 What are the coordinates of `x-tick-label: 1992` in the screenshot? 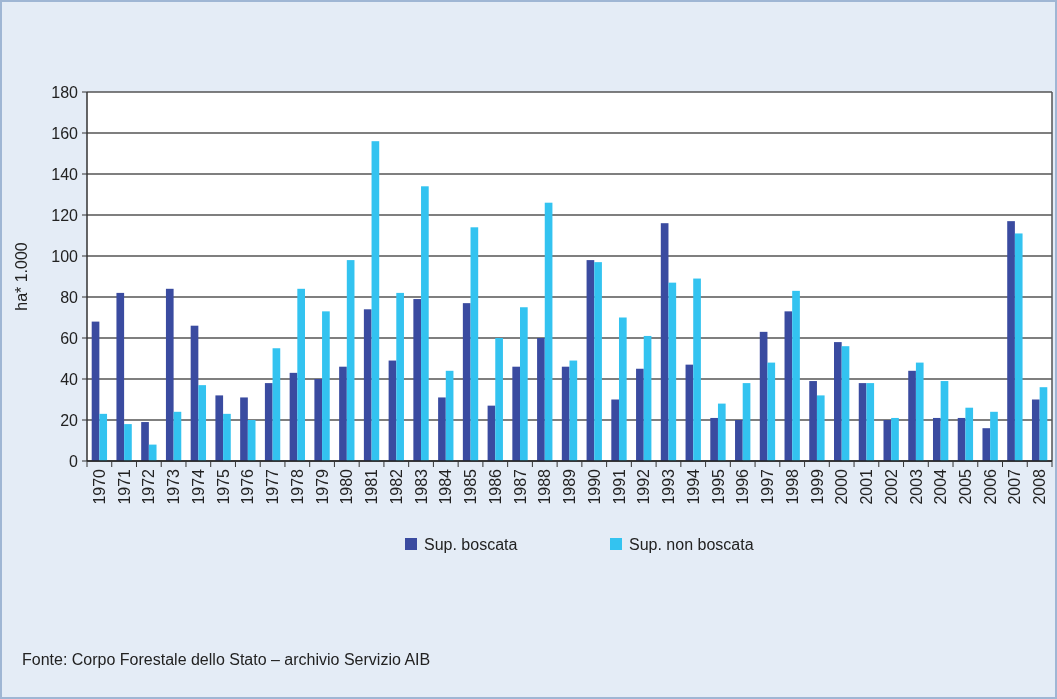 It's located at (644, 486).